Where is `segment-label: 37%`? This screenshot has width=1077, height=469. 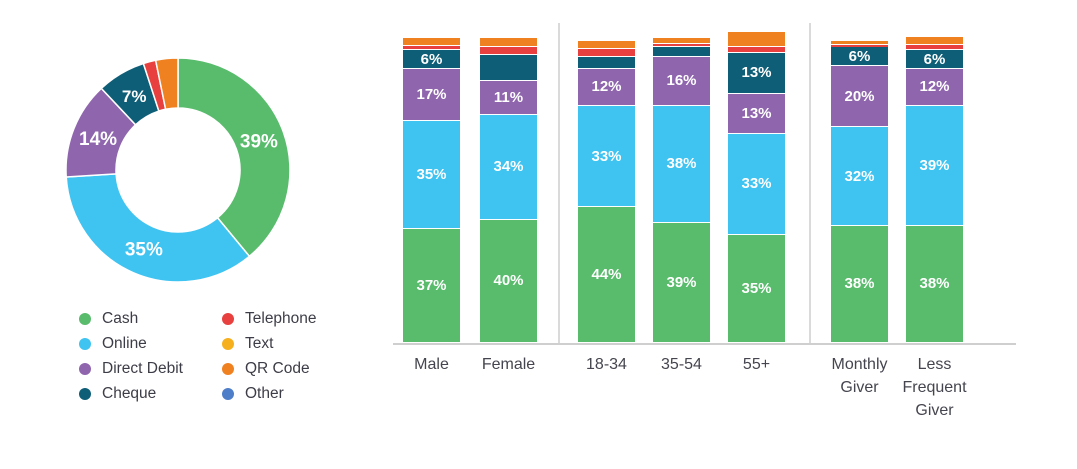
segment-label: 37% is located at coordinates (431, 285).